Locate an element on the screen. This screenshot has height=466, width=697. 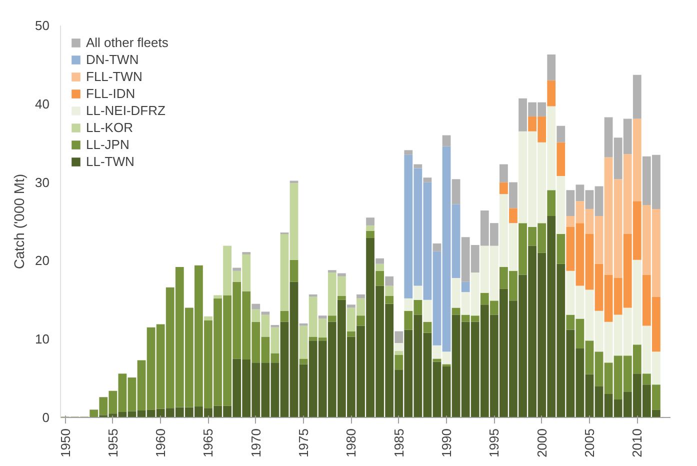
legend-label: FLL-TWN is located at coordinates (114, 76).